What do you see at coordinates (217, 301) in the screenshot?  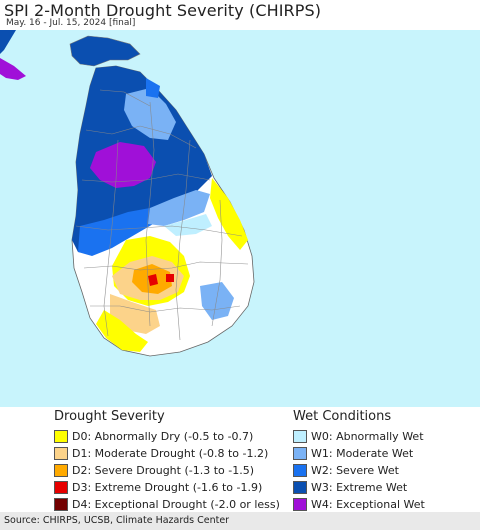 I see `southeast-moderate-wet` at bounding box center [217, 301].